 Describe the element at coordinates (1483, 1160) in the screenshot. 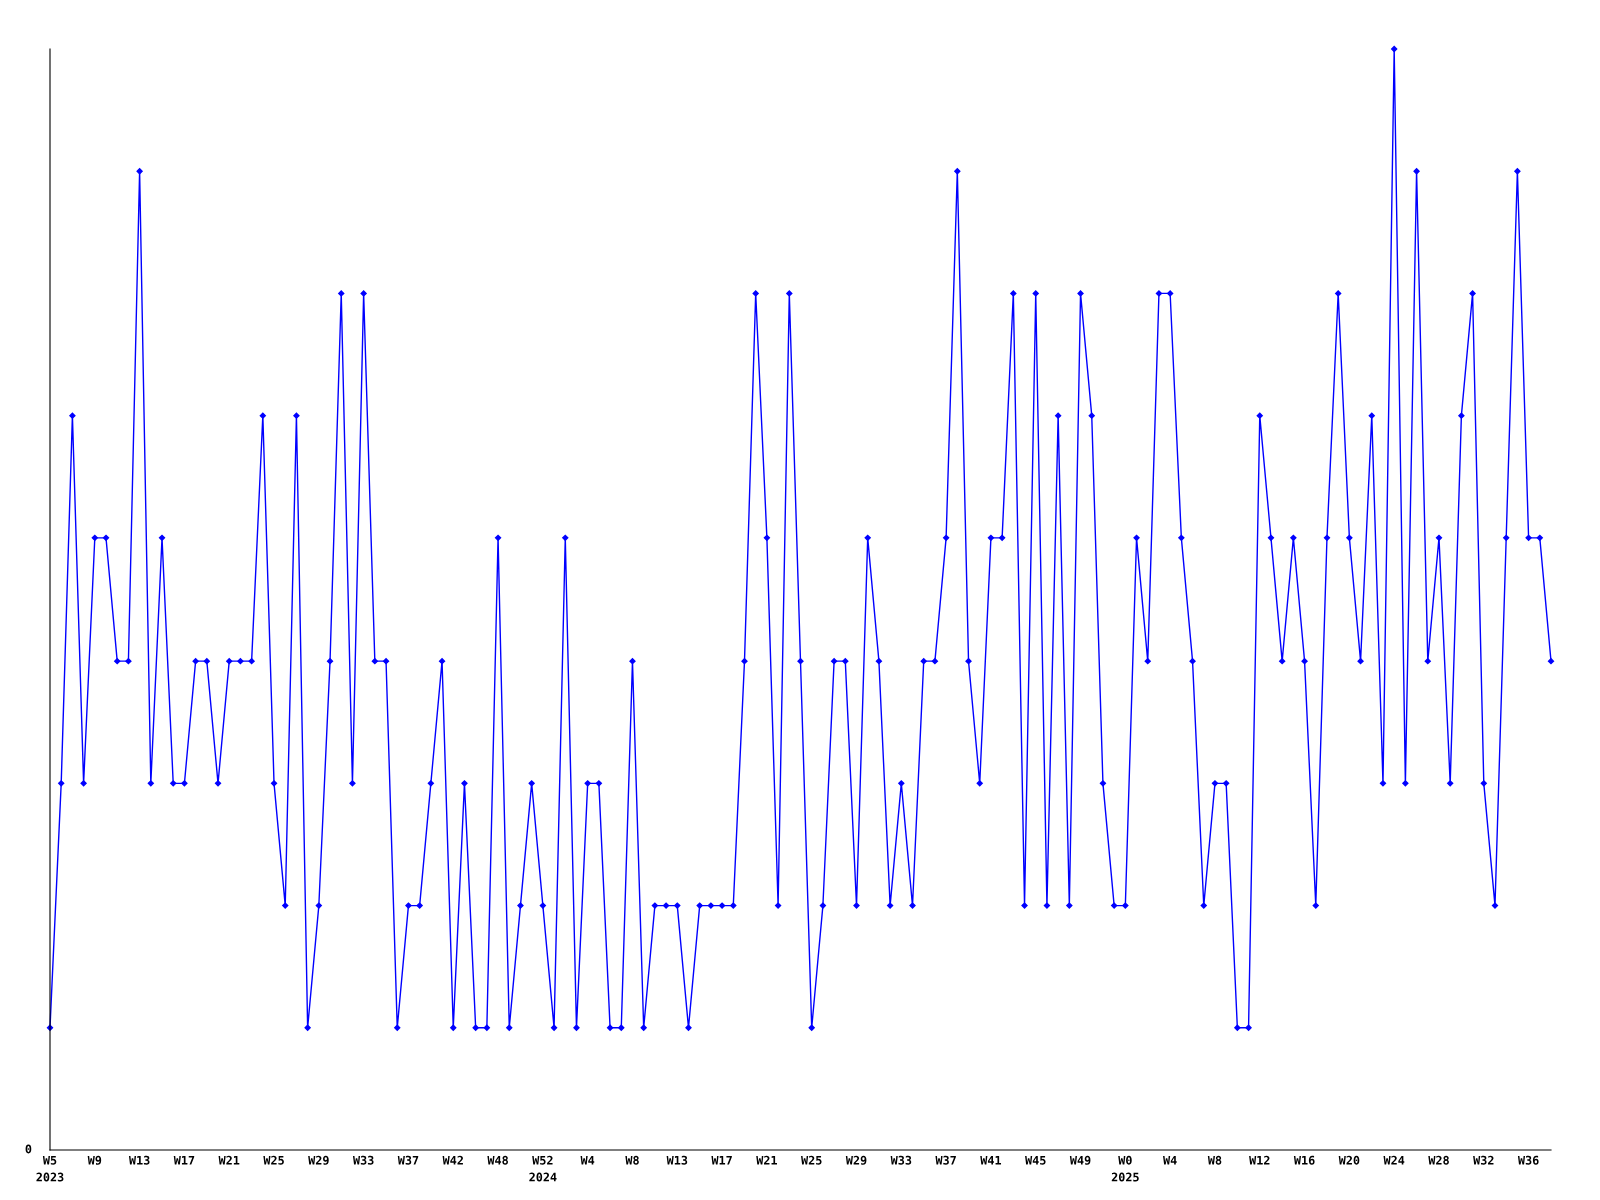

I see `x-tick-label: W32` at that location.